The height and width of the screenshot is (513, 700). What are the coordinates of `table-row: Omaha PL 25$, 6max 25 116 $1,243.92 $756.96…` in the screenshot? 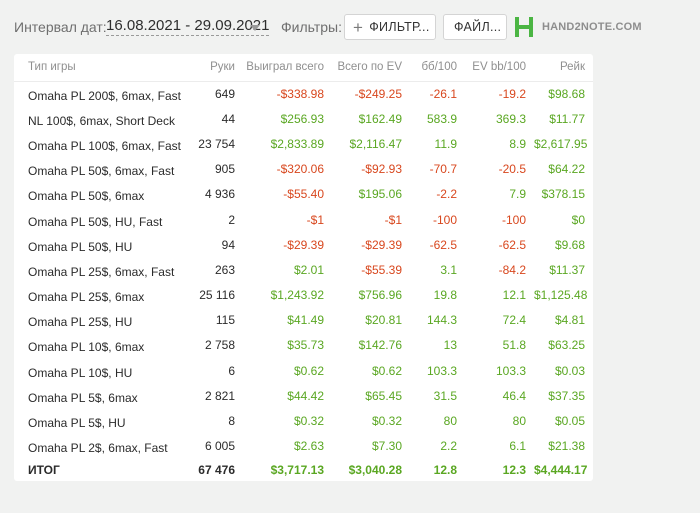 It's located at (303, 295).